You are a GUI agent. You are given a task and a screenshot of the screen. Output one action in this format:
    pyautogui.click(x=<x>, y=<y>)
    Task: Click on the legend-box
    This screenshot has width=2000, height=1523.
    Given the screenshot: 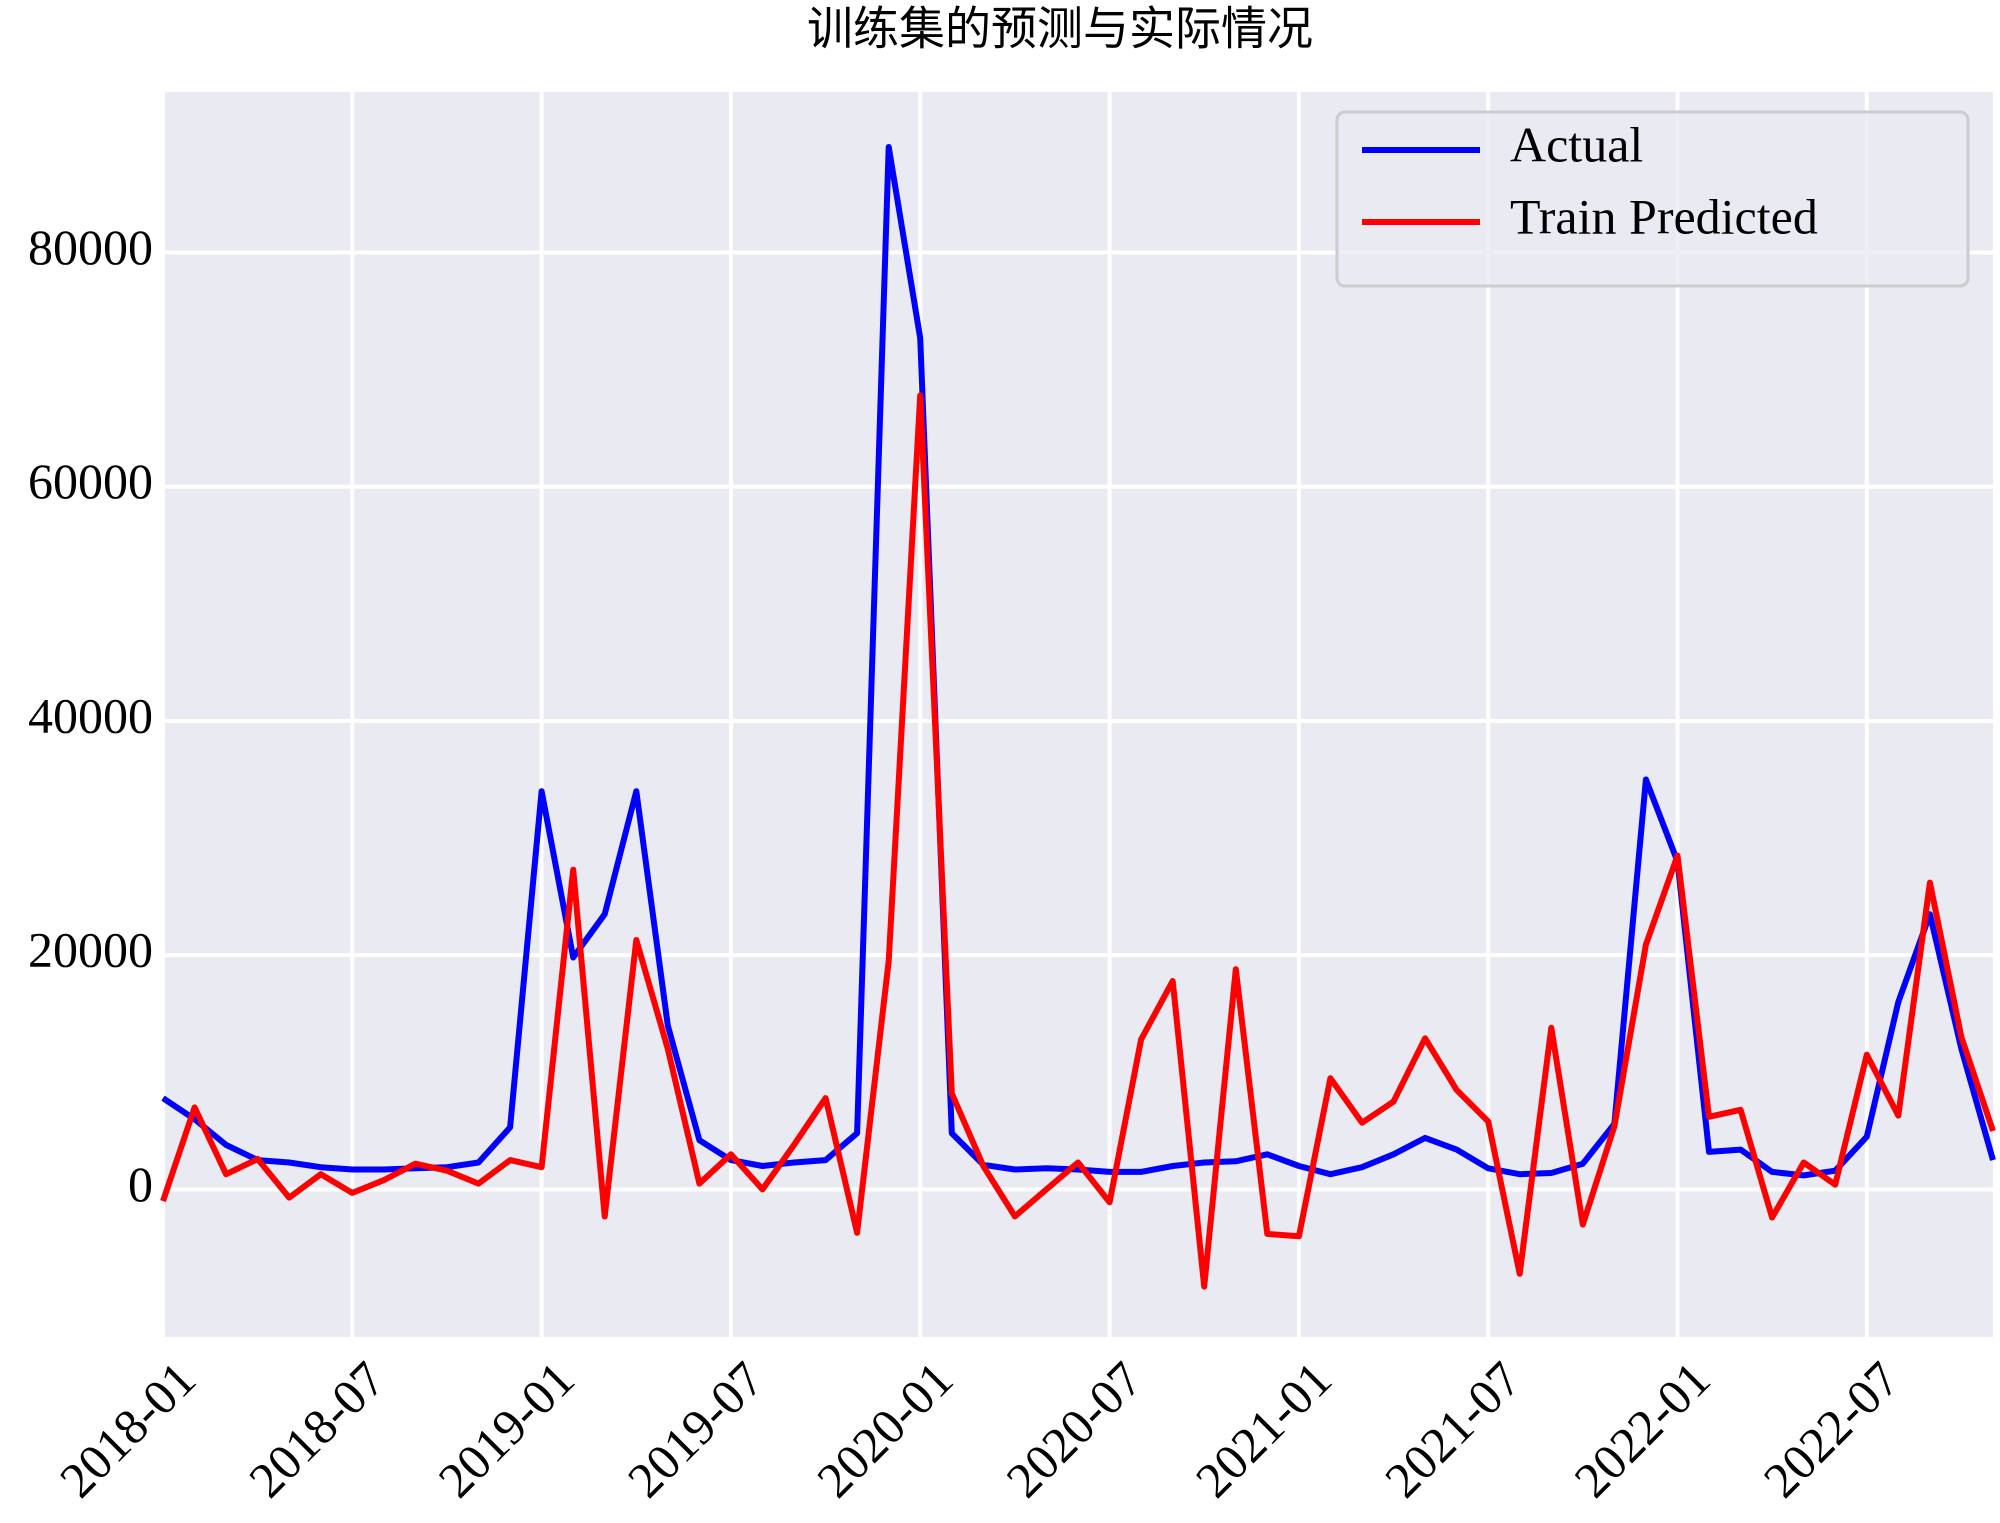 What is the action you would take?
    pyautogui.click(x=1652, y=199)
    